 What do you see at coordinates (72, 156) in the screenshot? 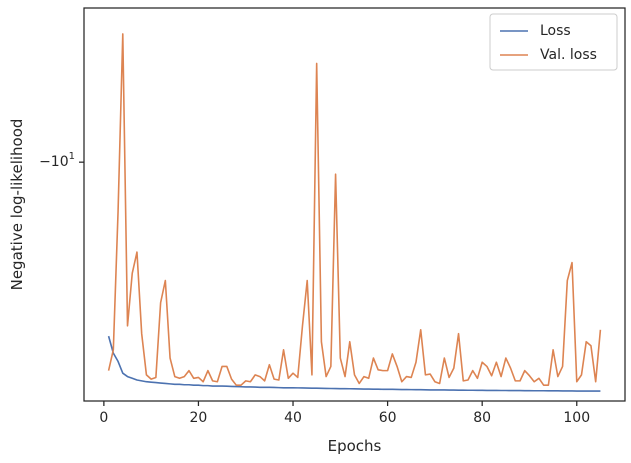
I see `y-tick-label-exponent: 1` at bounding box center [72, 156].